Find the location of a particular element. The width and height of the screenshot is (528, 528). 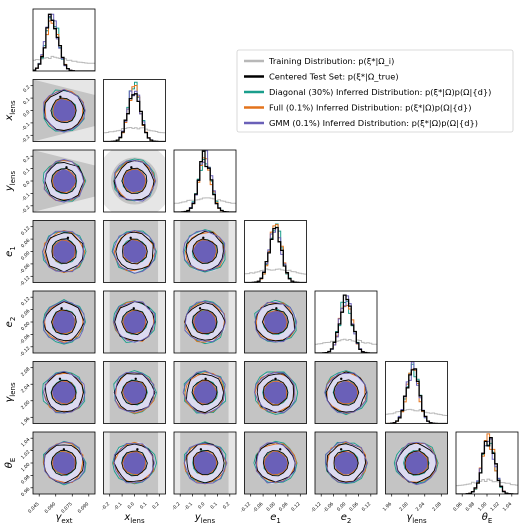

legend-label: Training Distribution: p(ξ*|Ω_i) is located at coordinates (331, 61).